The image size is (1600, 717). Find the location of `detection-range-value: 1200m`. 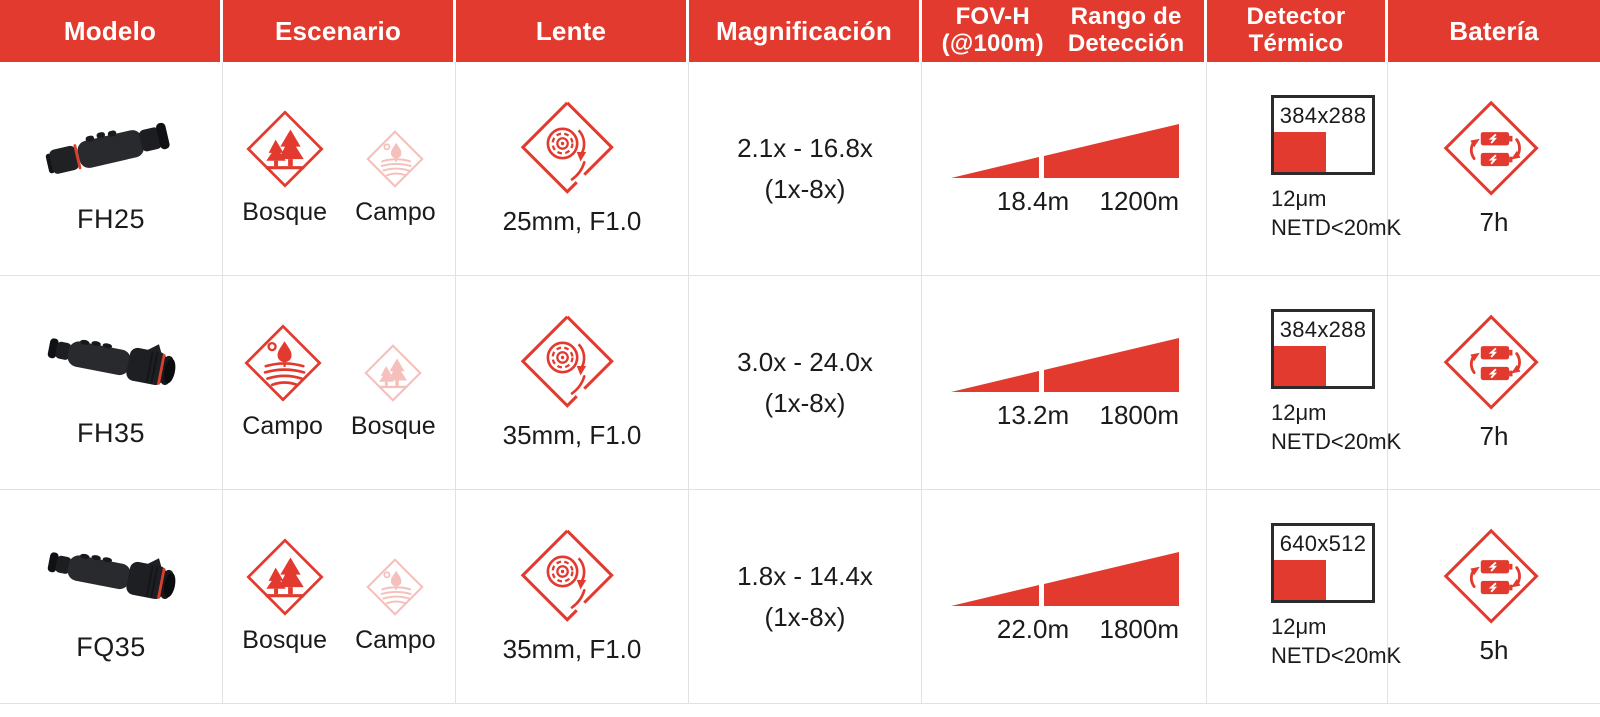

detection-range-value: 1200m is located at coordinates (1139, 200).